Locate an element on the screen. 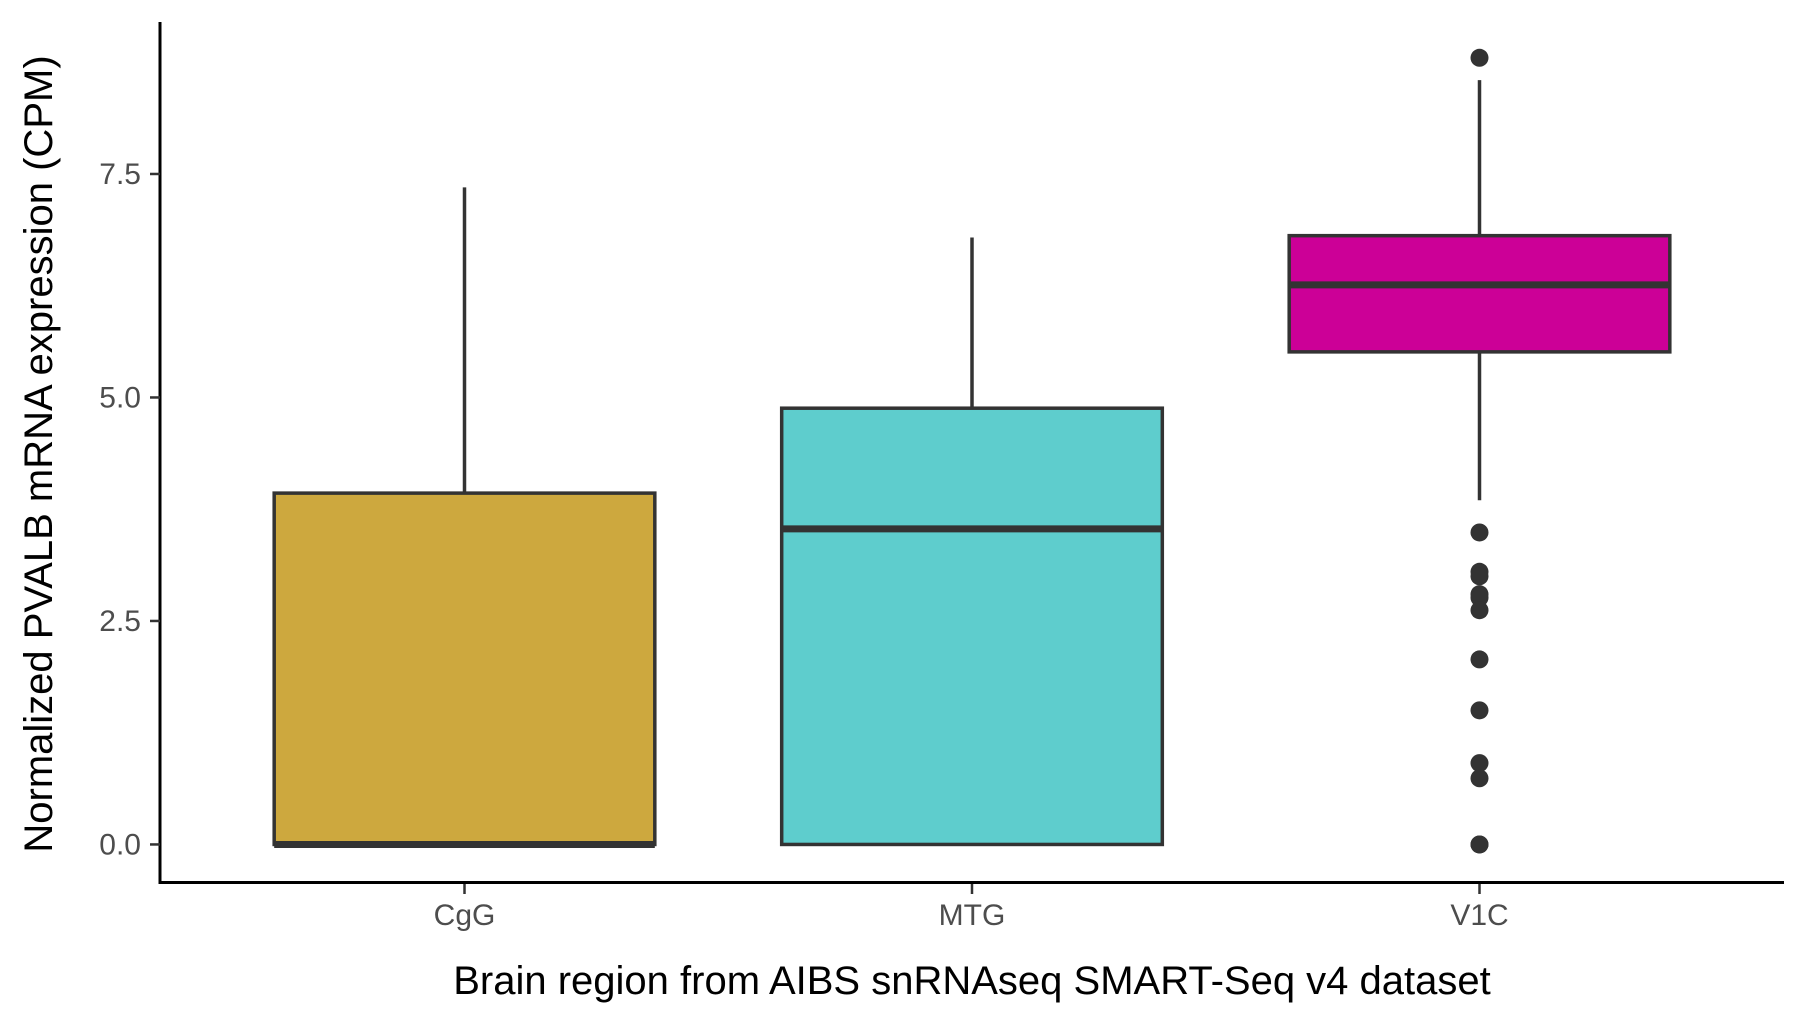 This screenshot has width=1796, height=1021. y-tick-label: 2.5 is located at coordinates (120, 621).